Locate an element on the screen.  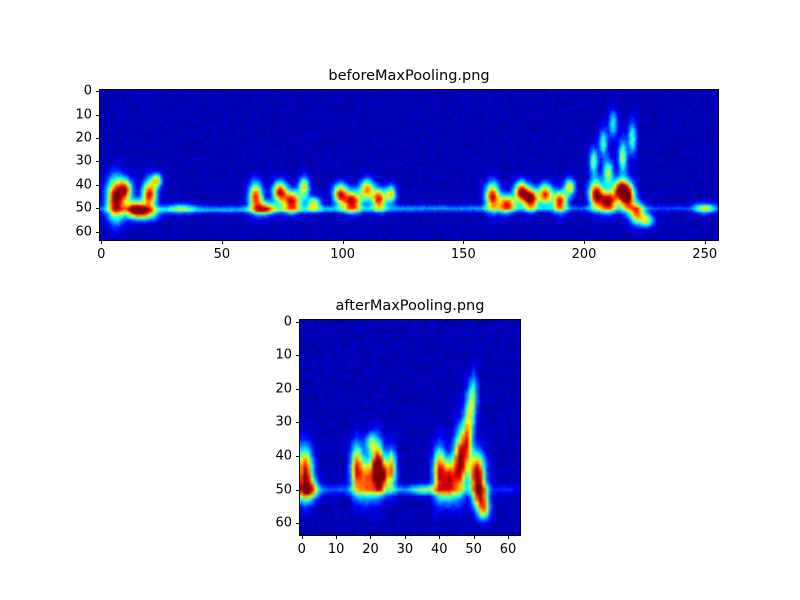
plot-title-after: afterMaxPooling.png is located at coordinates (410, 306).